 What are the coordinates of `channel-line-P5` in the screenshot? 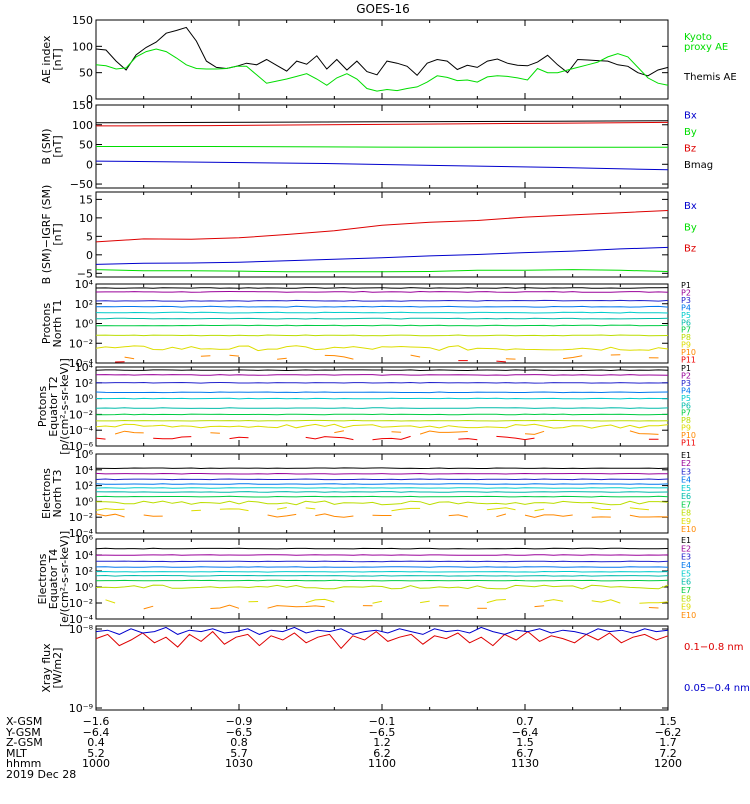 It's located at (382, 312).